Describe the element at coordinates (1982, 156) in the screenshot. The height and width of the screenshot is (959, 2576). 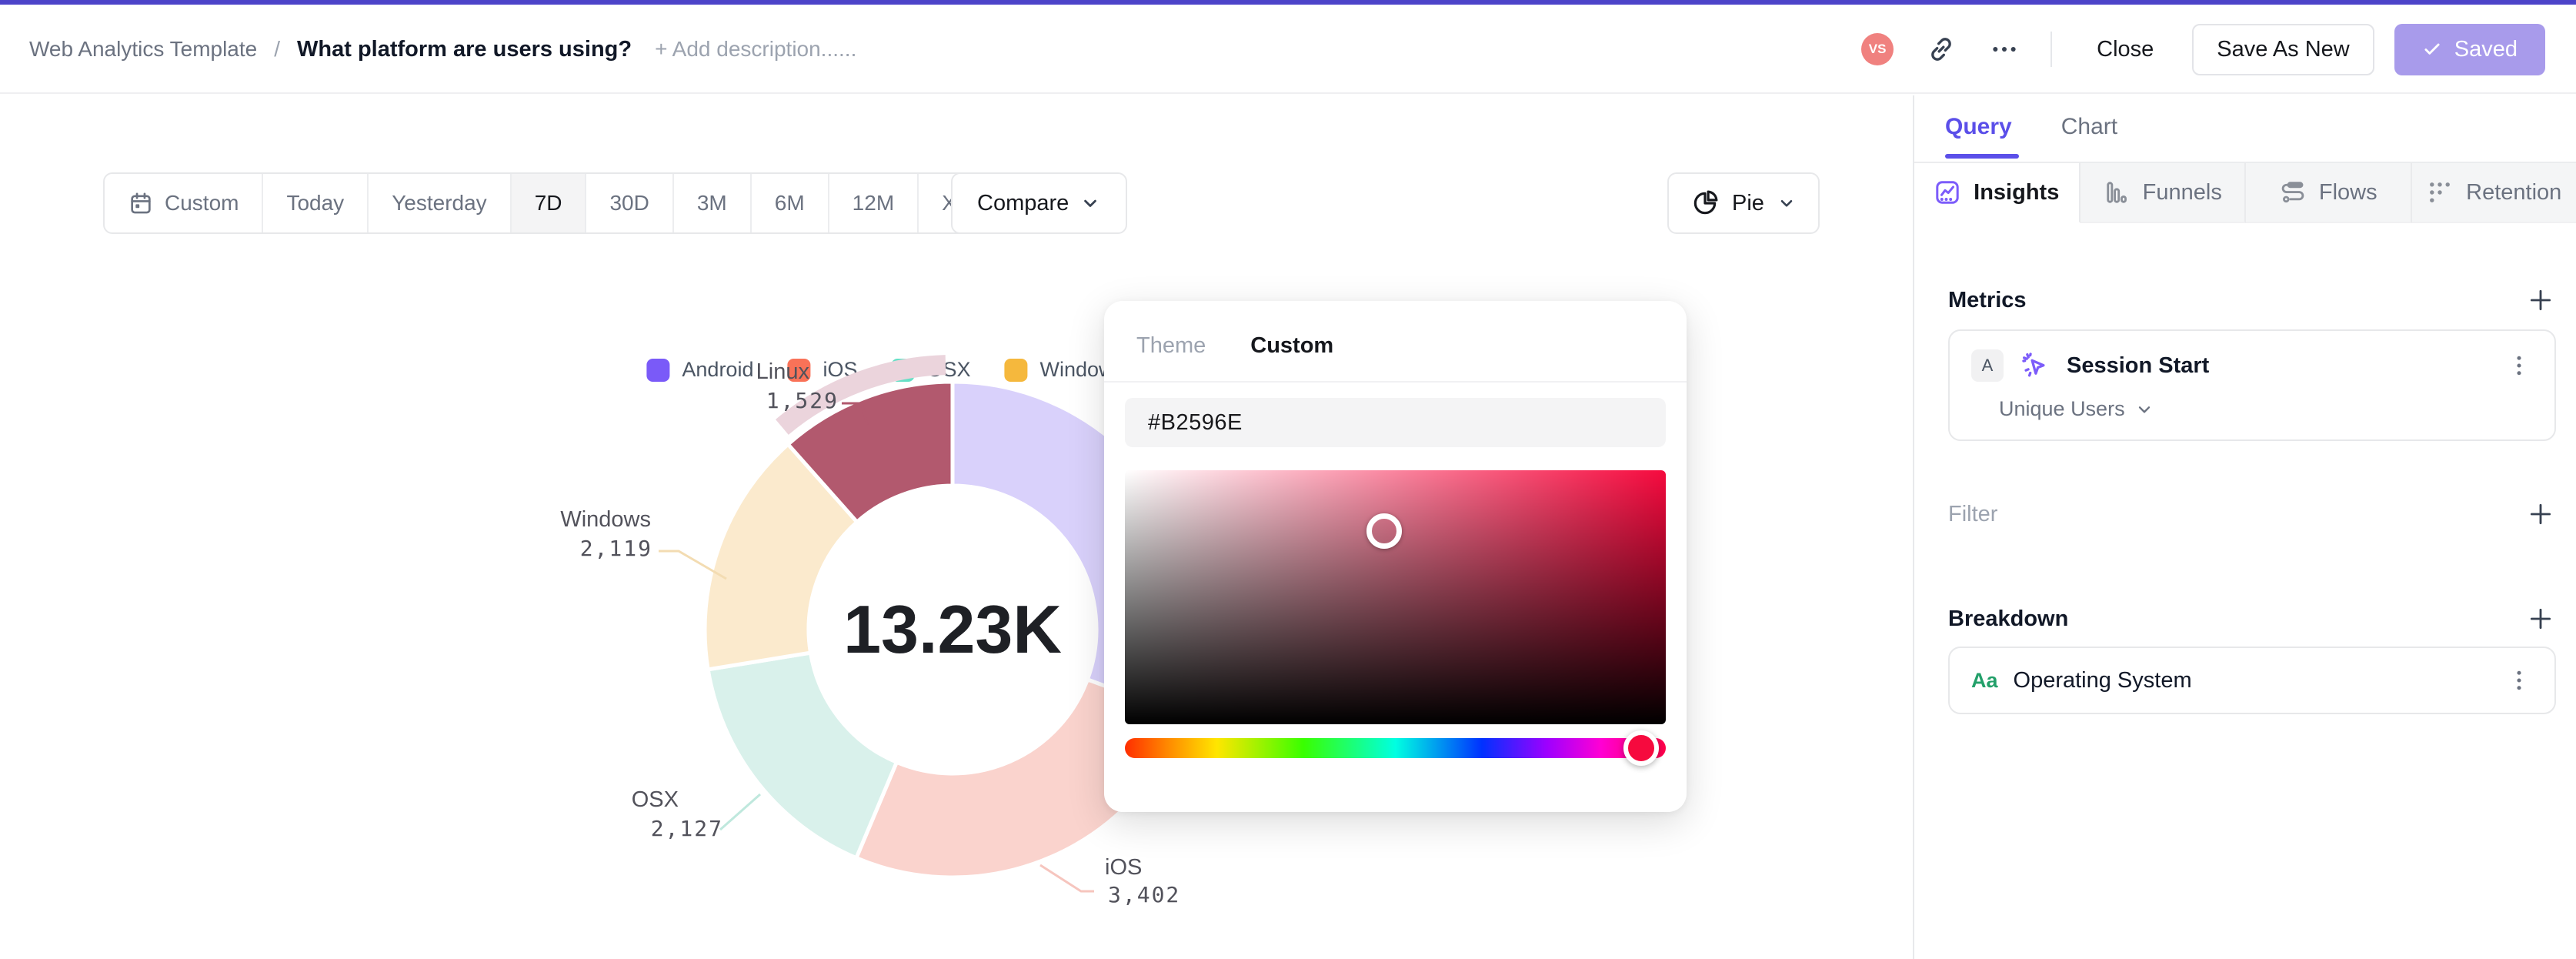
I see `active-tab-underline` at that location.